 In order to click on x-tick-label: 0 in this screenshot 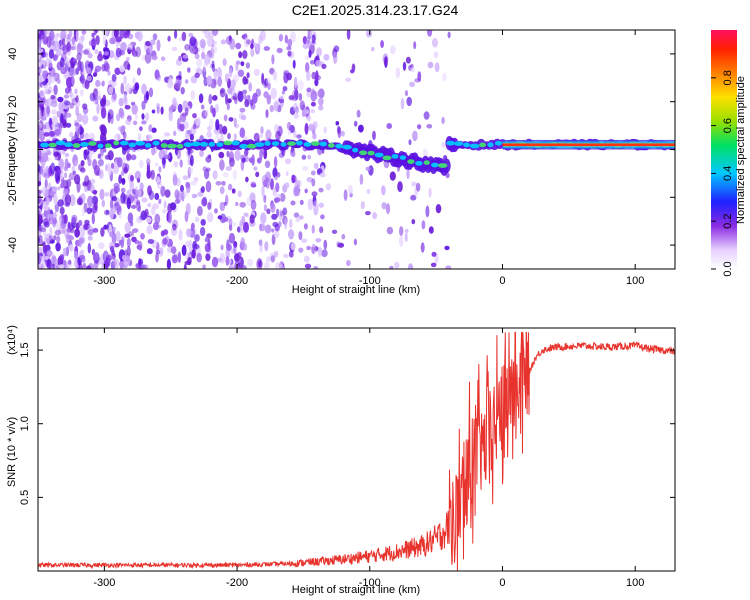, I will do `click(502, 281)`.